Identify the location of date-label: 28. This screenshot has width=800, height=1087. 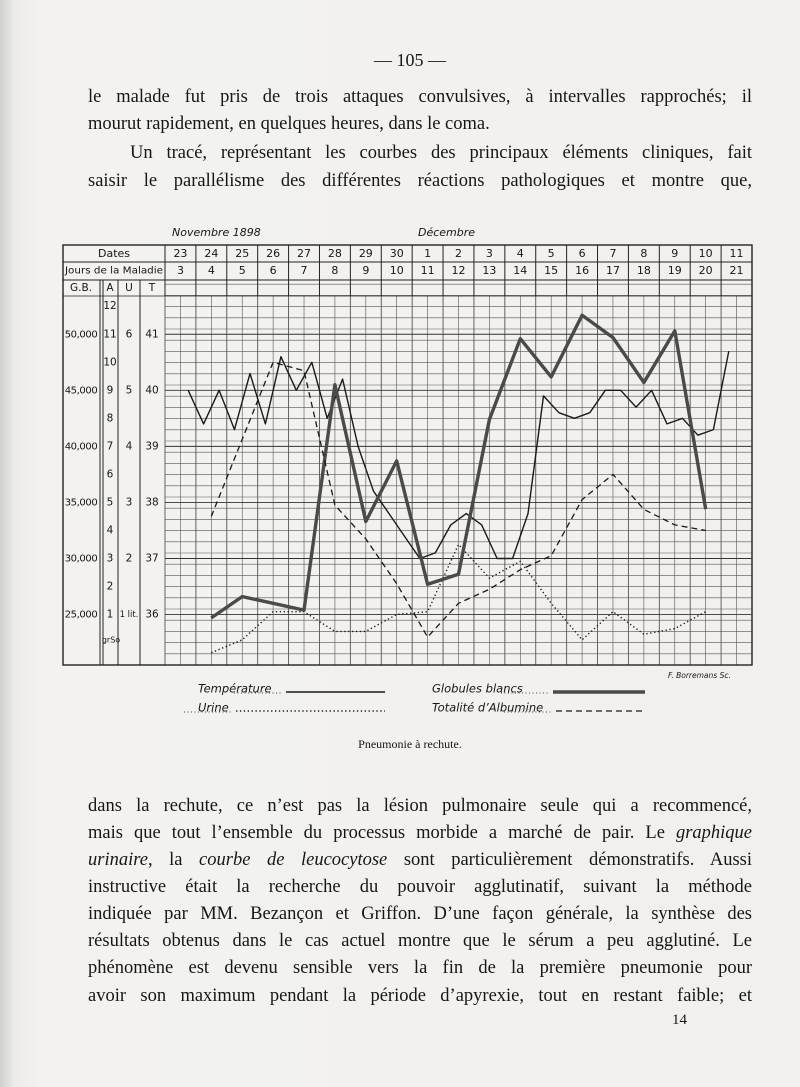
(335, 253).